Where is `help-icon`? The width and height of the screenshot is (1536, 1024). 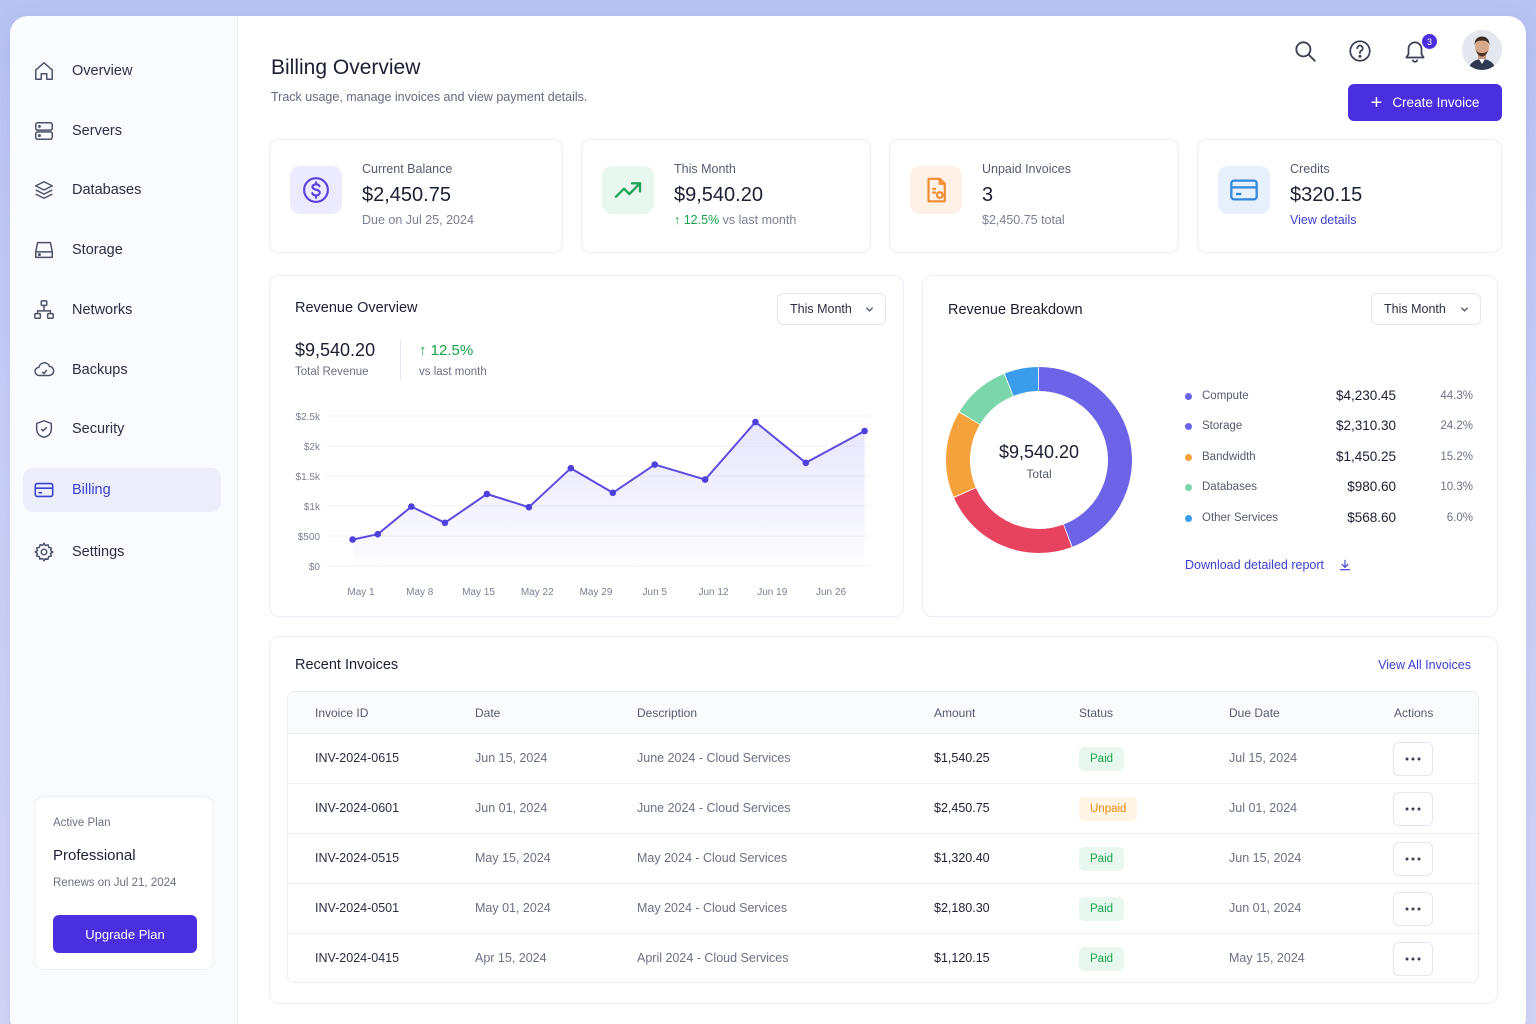
help-icon is located at coordinates (1360, 51).